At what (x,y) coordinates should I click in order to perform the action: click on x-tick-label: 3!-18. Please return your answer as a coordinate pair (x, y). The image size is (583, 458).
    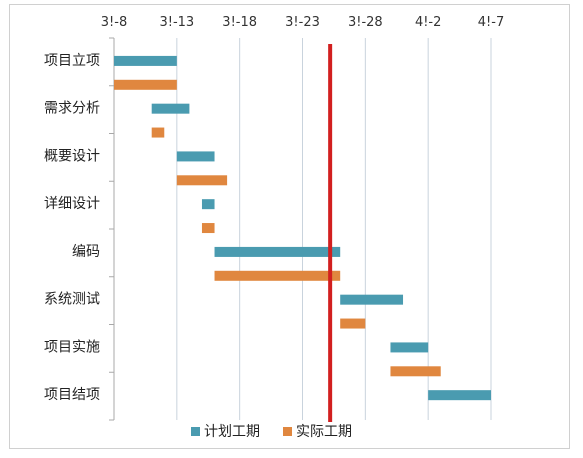
    Looking at the image, I should click on (239, 22).